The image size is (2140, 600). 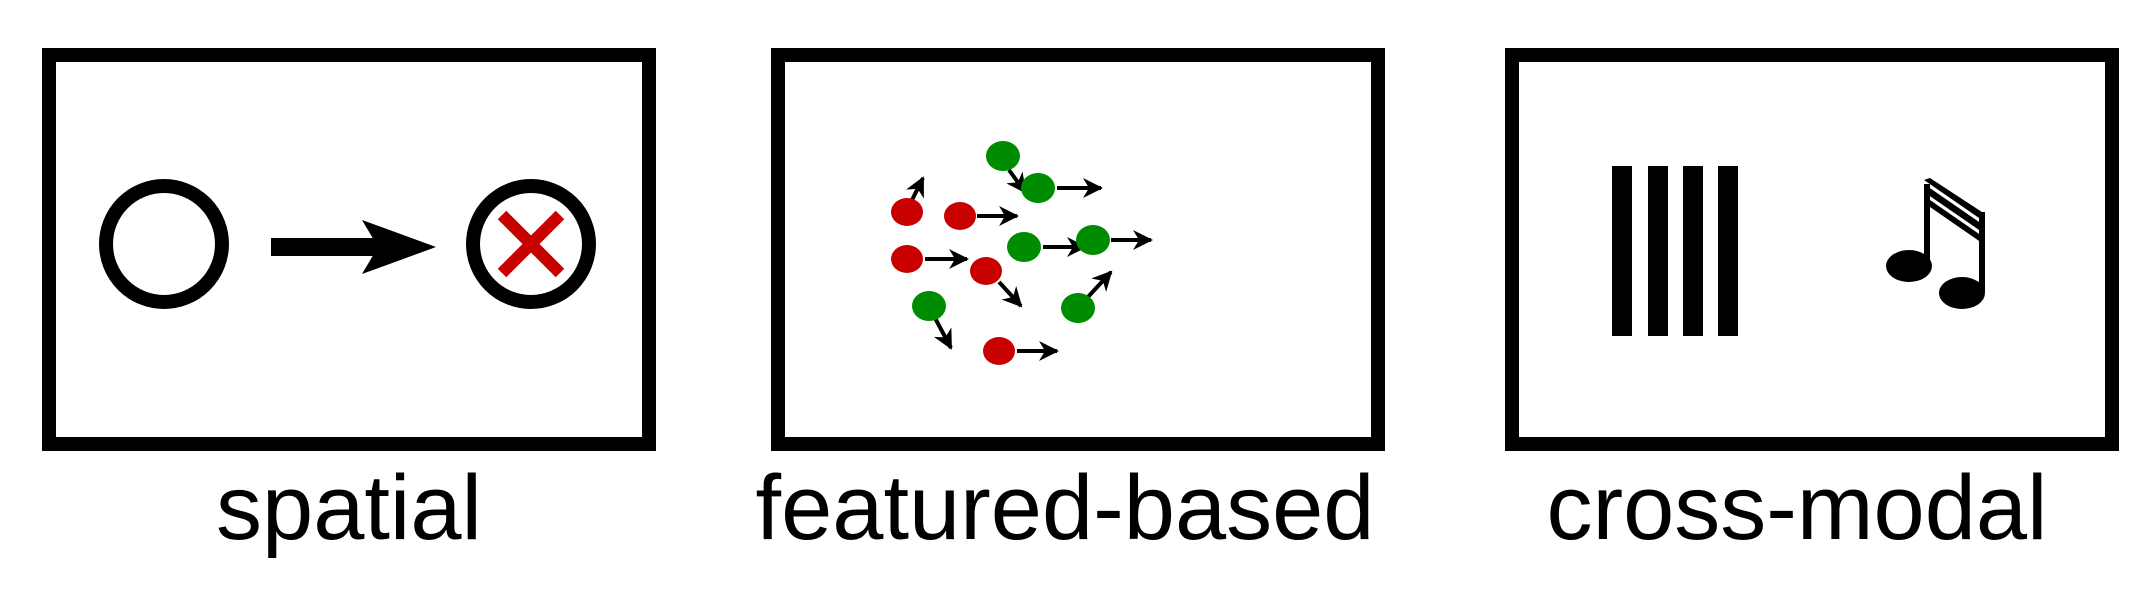 I want to click on caption-feature-based: featured-based, so click(x=1065, y=508).